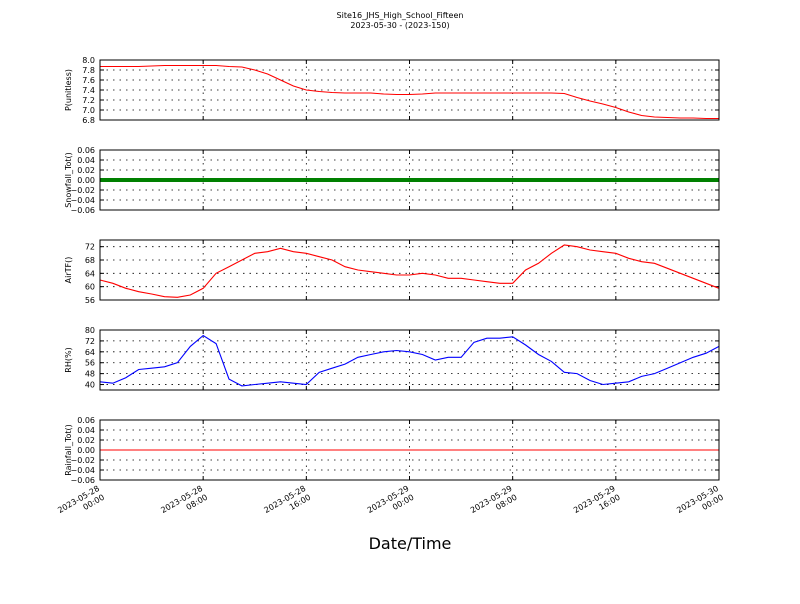 The image size is (800, 604). Describe the element at coordinates (86, 150) in the screenshot. I see `panel2-ytick-label: 0.06` at that location.